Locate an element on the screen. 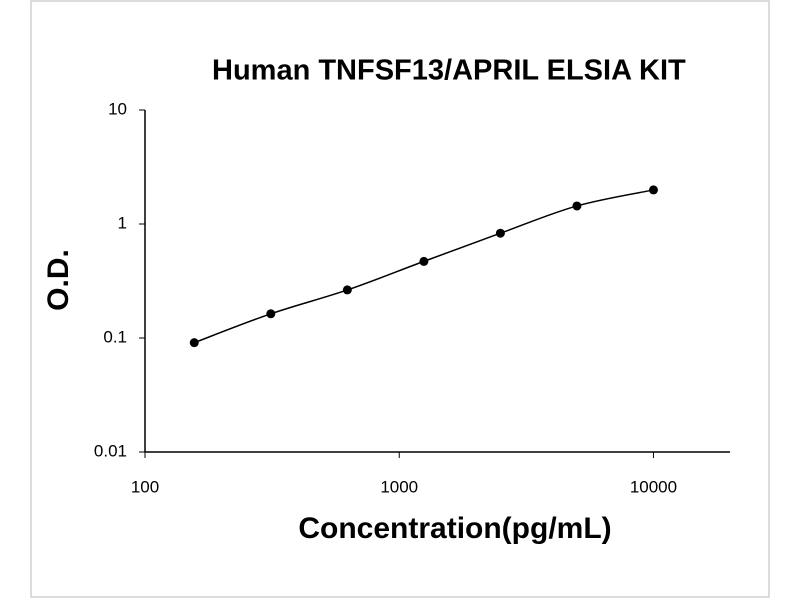 This screenshot has width=800, height=600. y-tick-label: 1 is located at coordinates (122, 222).